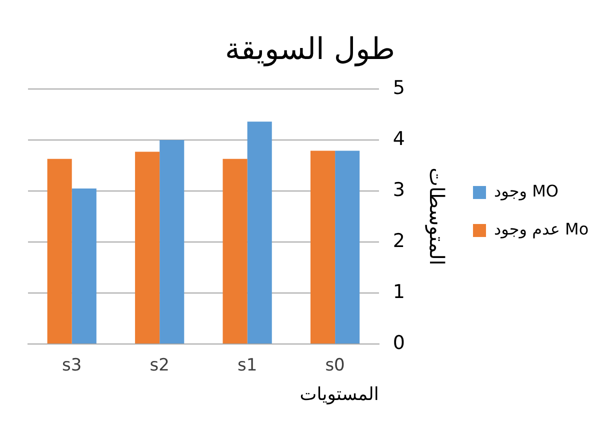 Image resolution: width=610 pixels, height=423 pixels. What do you see at coordinates (310, 49) in the screenshot?
I see `chart-title: طول السويقة` at bounding box center [310, 49].